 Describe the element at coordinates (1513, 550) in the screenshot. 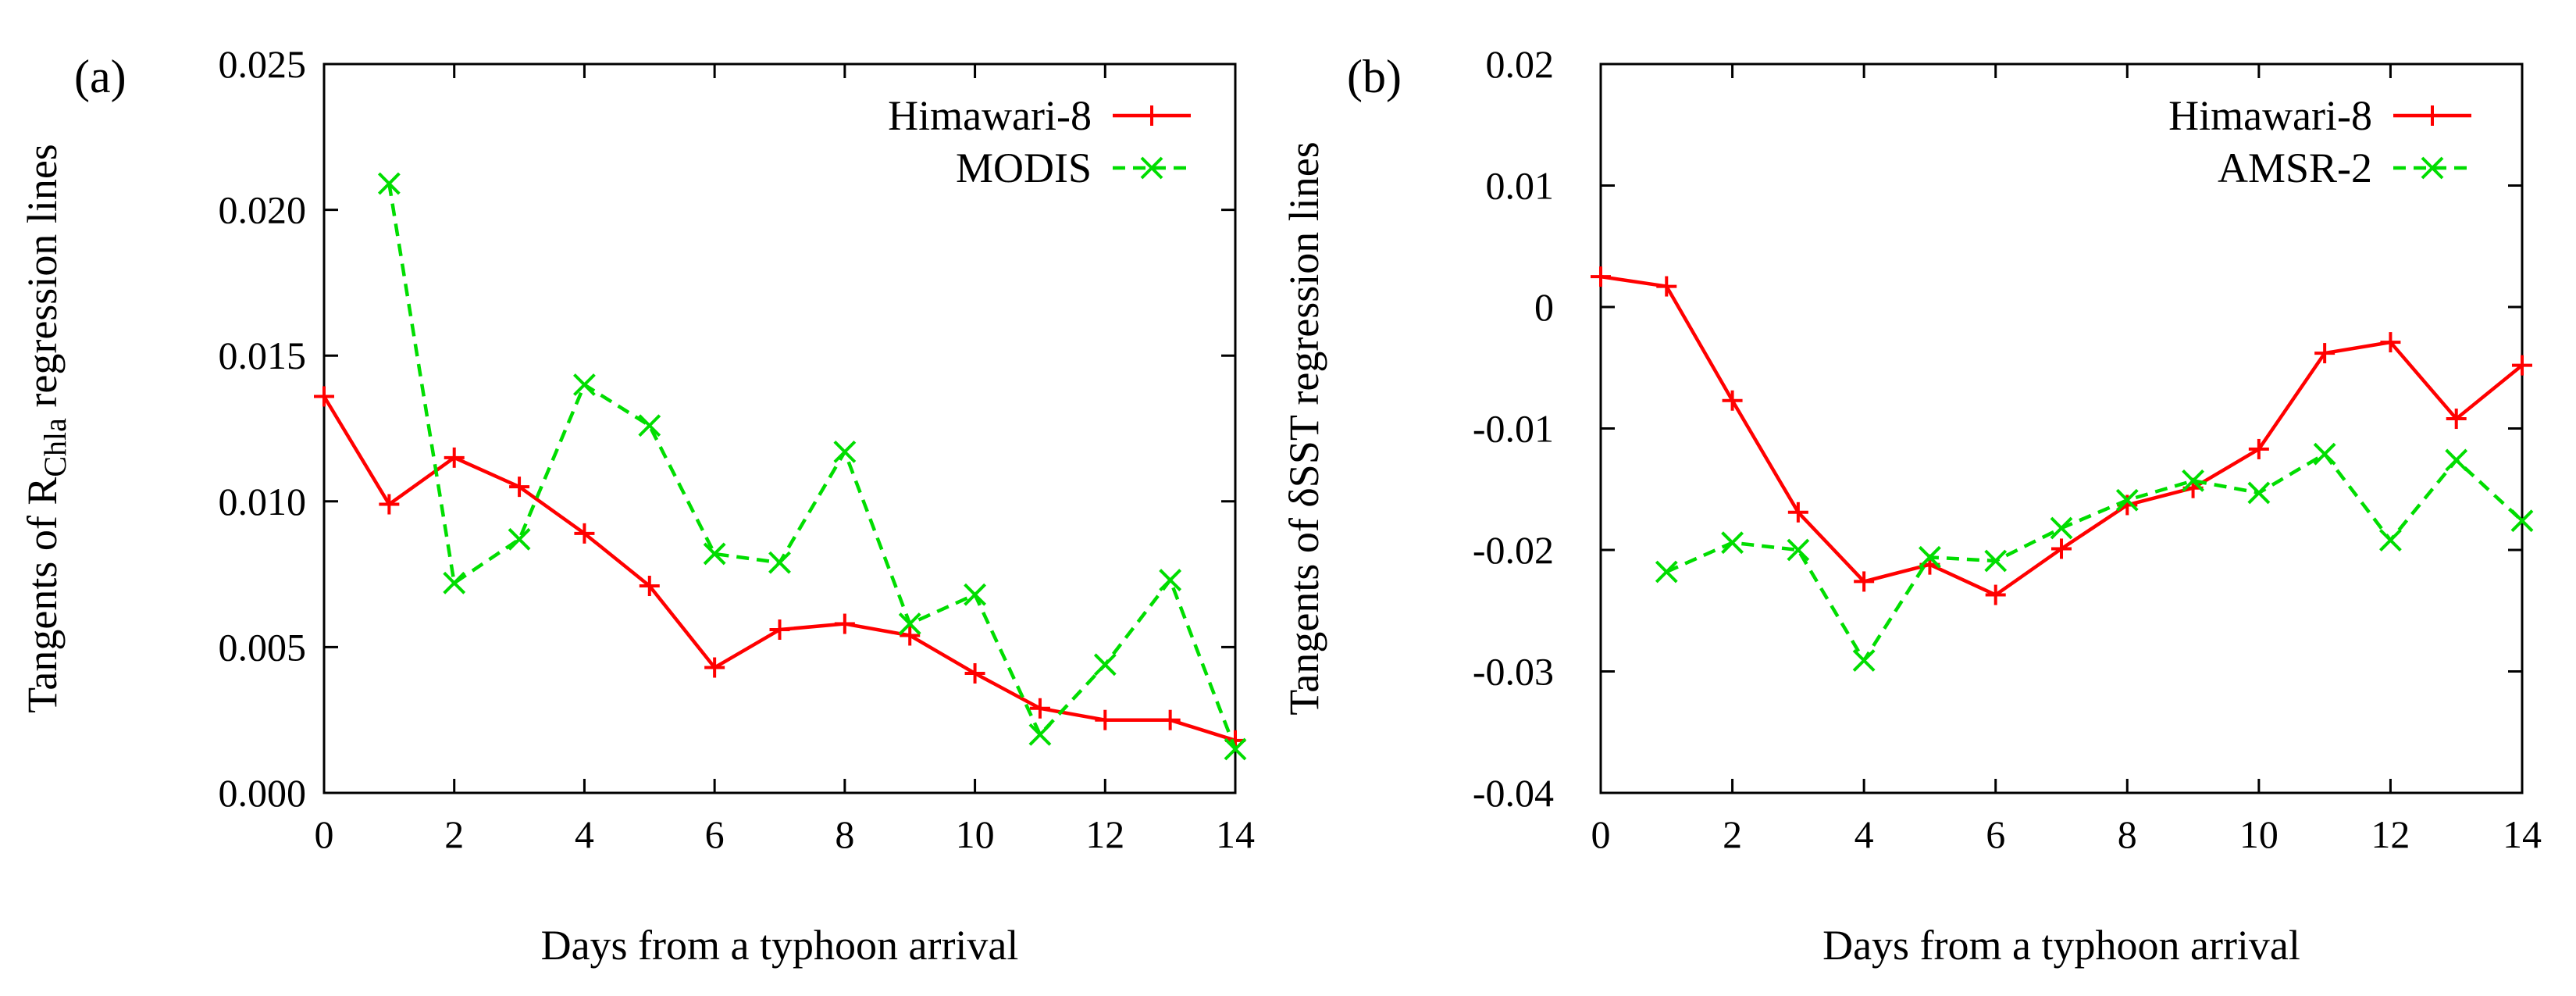

I see `y-tick-label: -0.02` at that location.